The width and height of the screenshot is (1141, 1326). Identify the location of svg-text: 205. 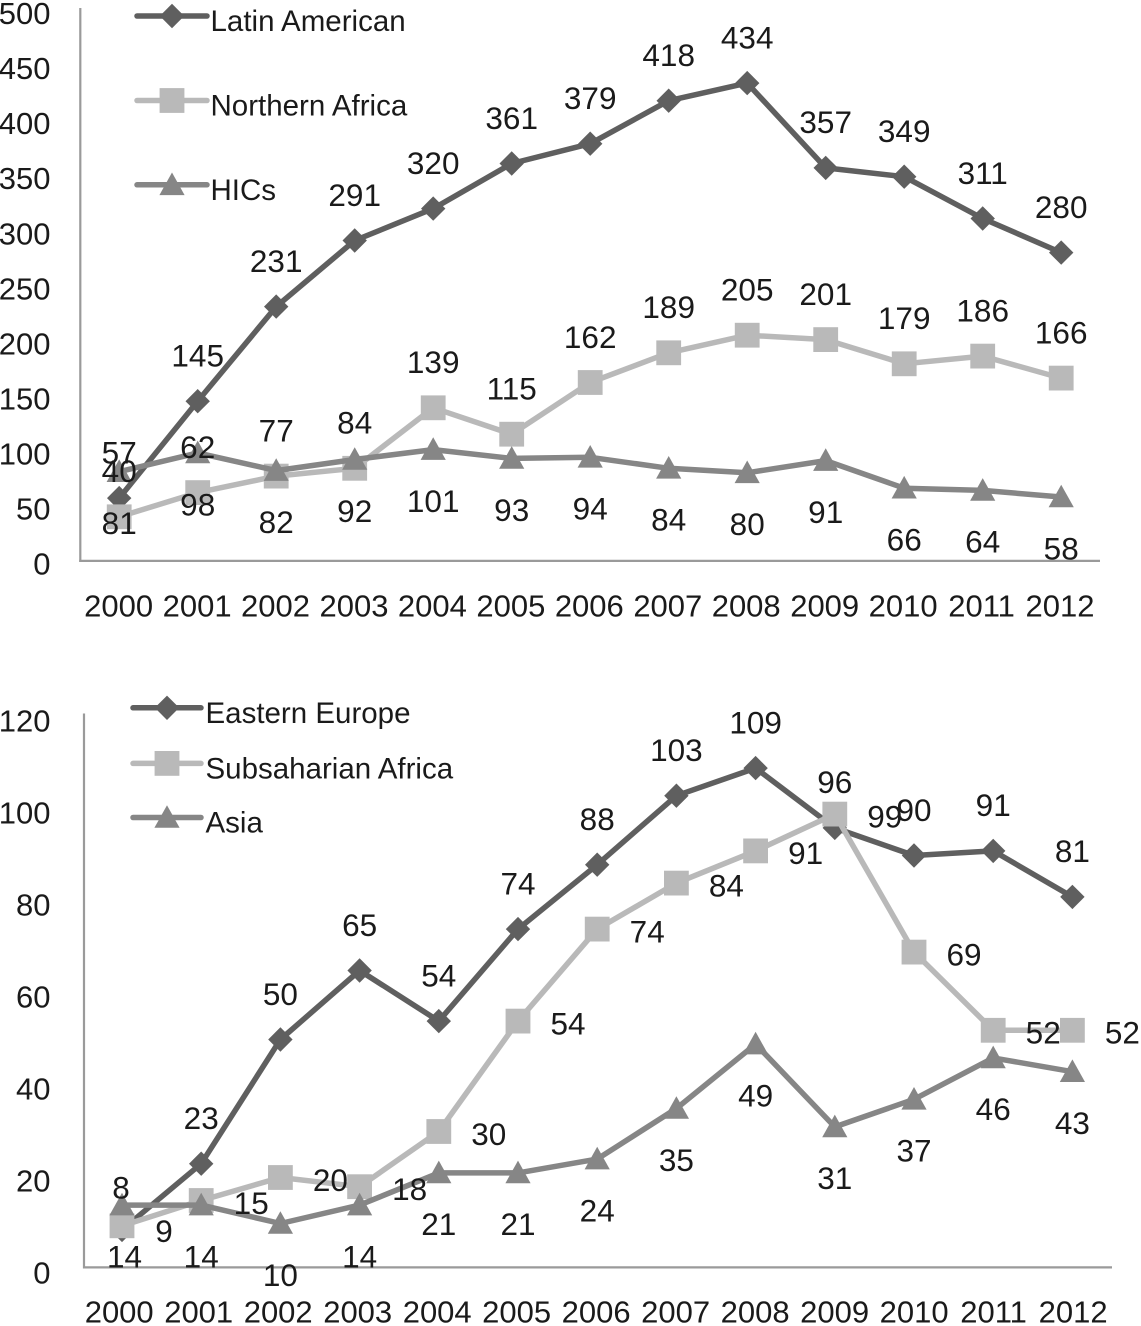
(747, 290).